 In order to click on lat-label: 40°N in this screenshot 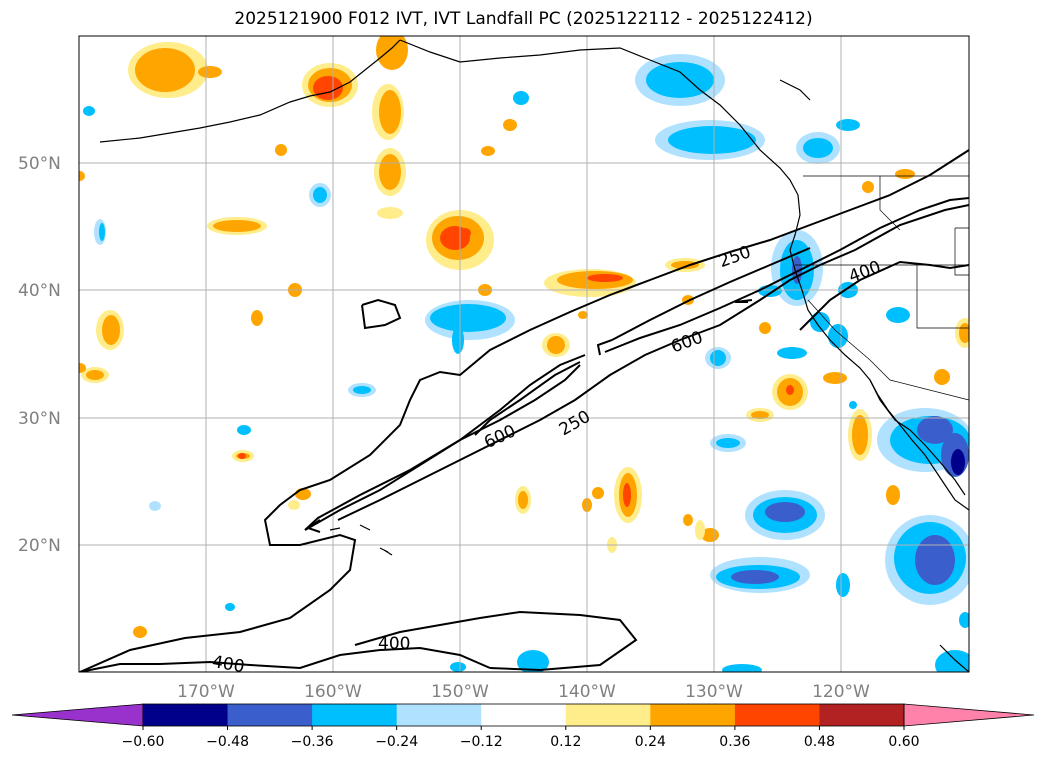, I will do `click(39, 291)`.